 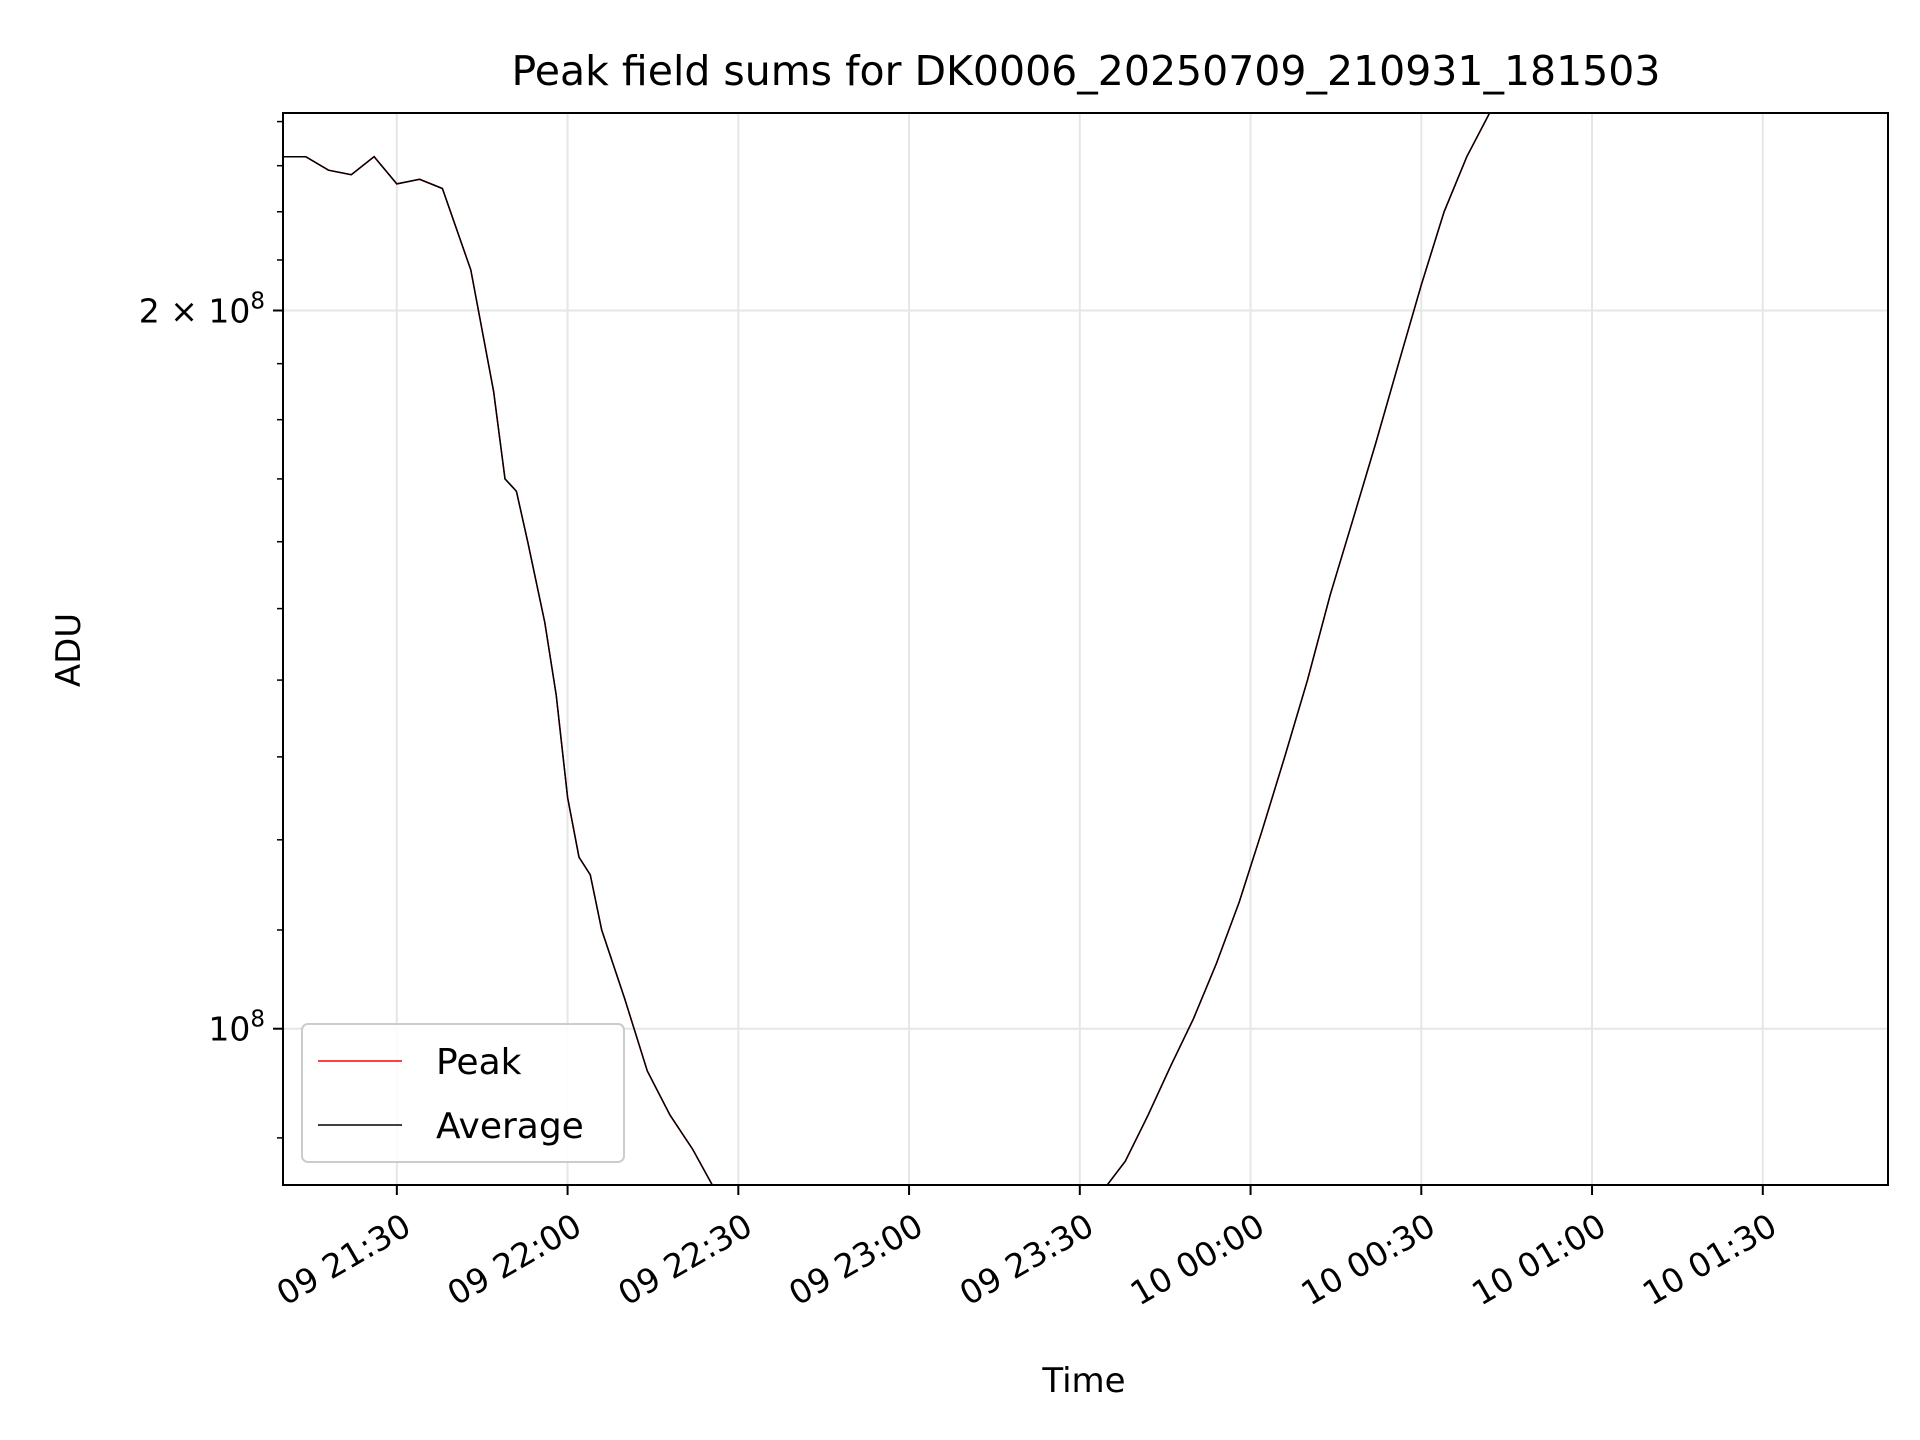 What do you see at coordinates (202, 310) in the screenshot?
I see `y-tick-label: 2 × 108` at bounding box center [202, 310].